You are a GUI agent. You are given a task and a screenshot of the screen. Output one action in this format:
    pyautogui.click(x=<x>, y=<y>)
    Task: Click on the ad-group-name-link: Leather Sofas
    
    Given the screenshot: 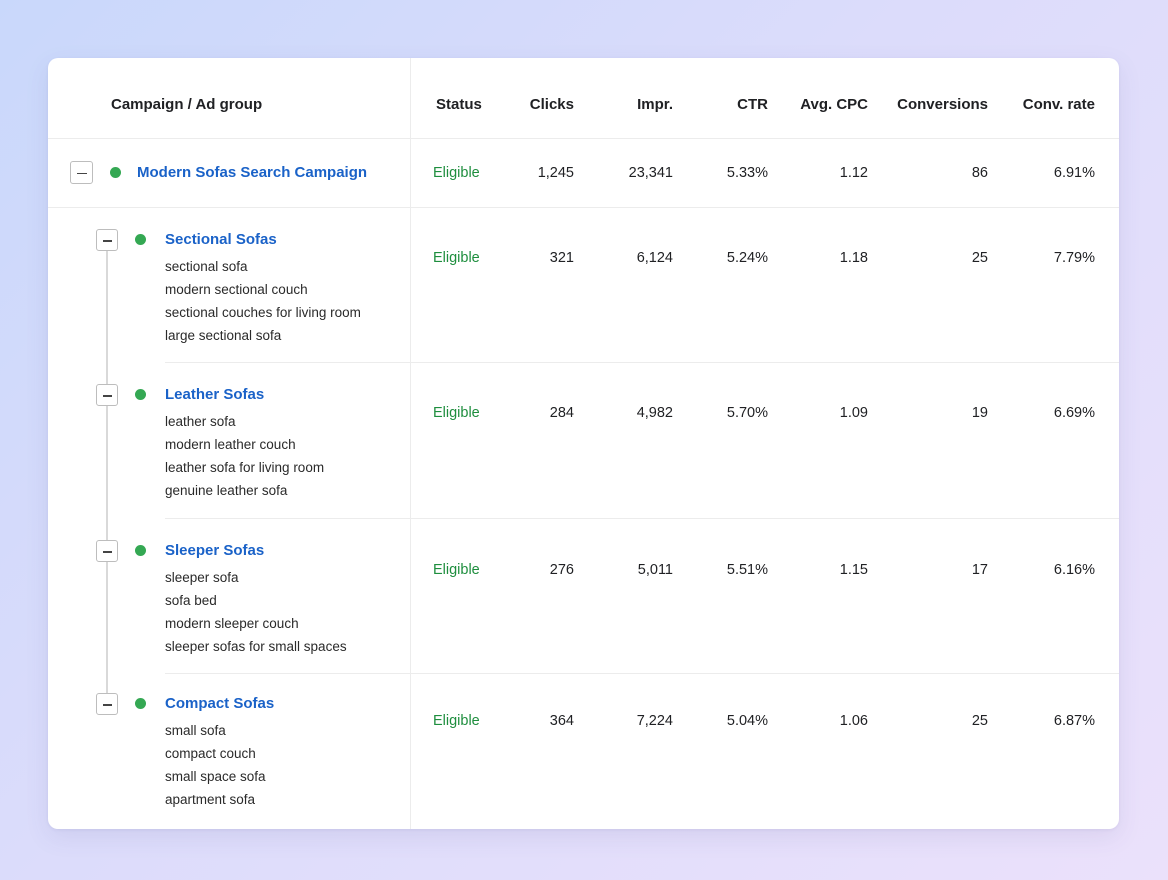 What is the action you would take?
    pyautogui.click(x=215, y=394)
    